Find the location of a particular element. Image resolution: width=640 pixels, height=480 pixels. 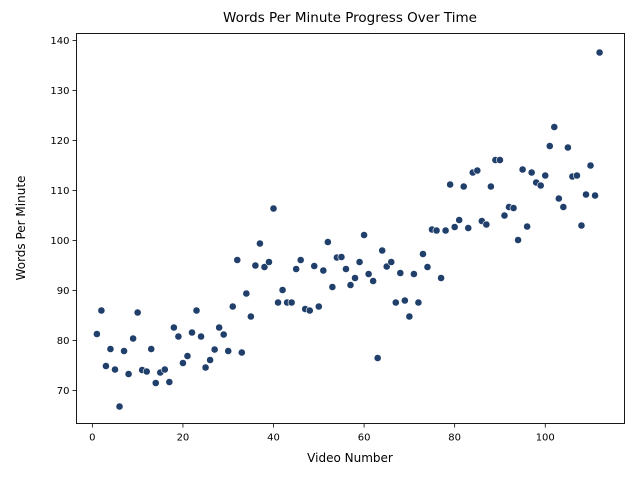

x-tick-label: 60 is located at coordinates (364, 438).